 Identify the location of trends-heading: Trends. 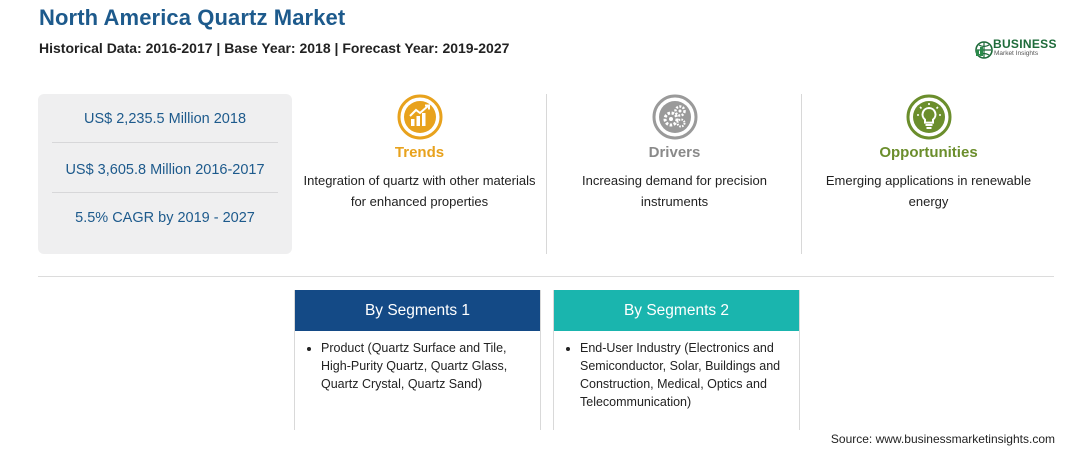
(419, 152).